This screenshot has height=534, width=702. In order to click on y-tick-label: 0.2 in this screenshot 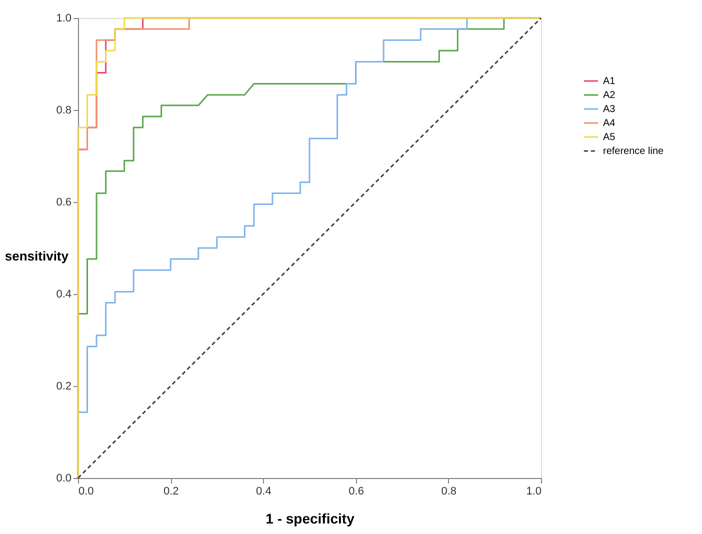, I will do `click(64, 386)`.